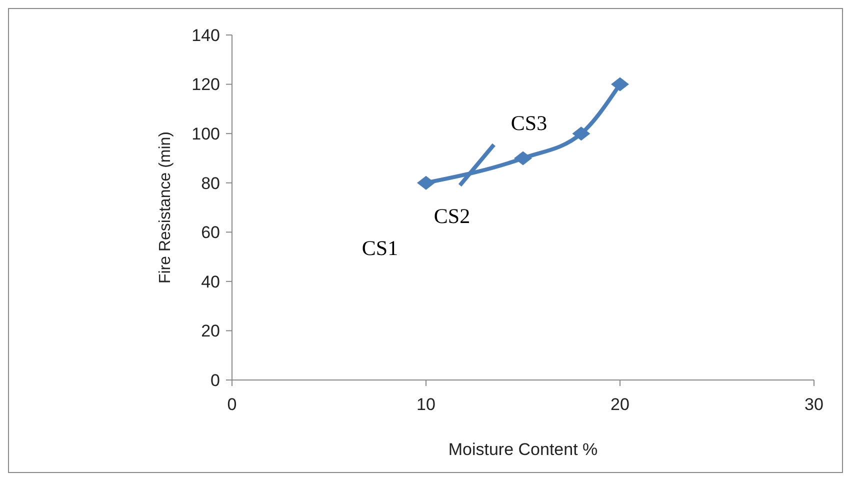 This screenshot has height=481, width=851. Describe the element at coordinates (814, 404) in the screenshot. I see `x-tick-label: 30` at that location.